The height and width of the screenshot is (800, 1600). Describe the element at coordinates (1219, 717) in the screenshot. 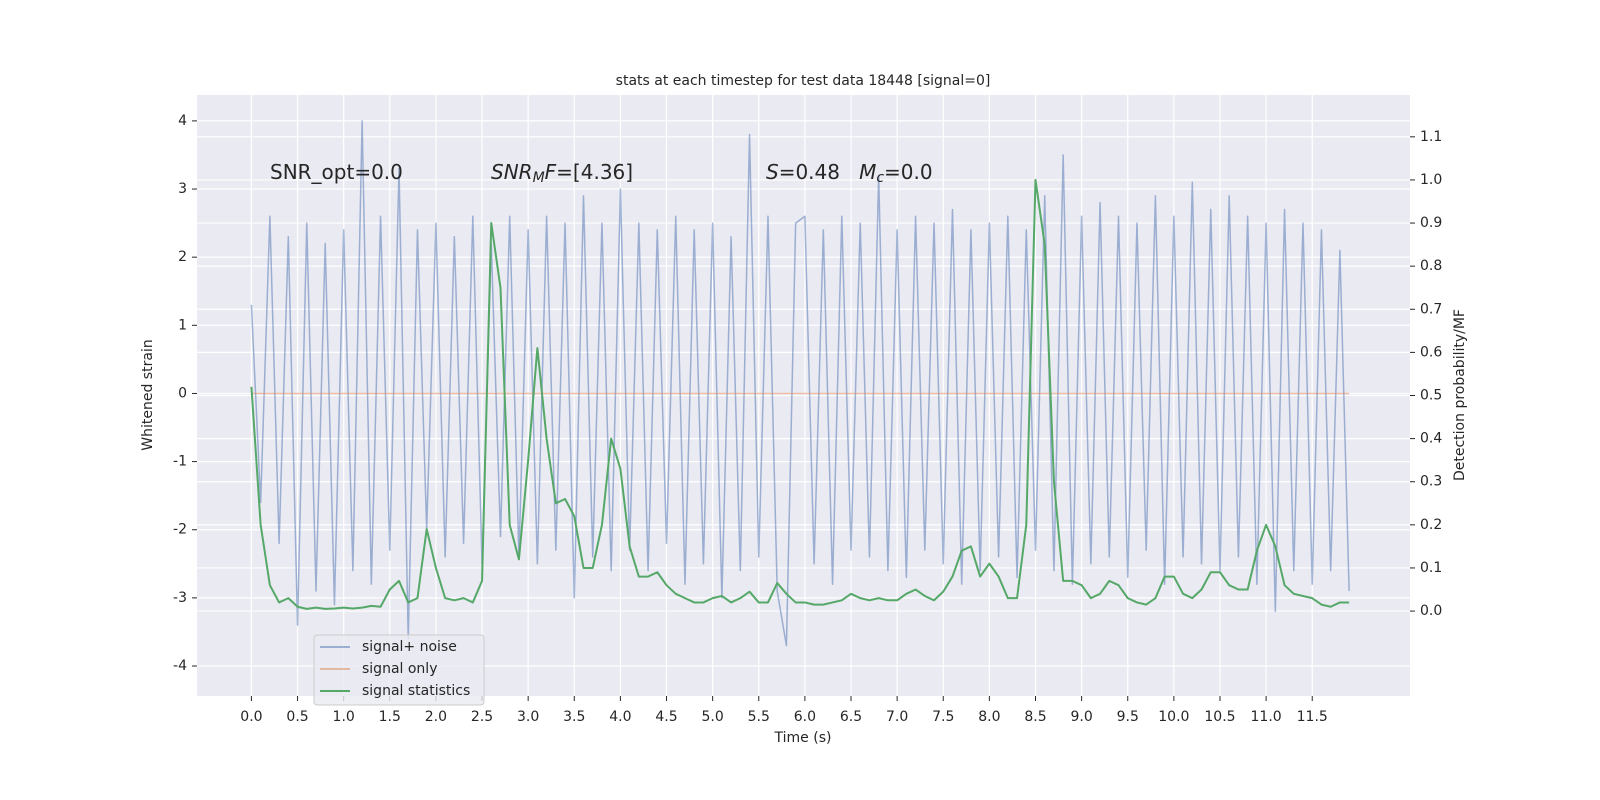

I see `x-tick-label: 10.5` at that location.